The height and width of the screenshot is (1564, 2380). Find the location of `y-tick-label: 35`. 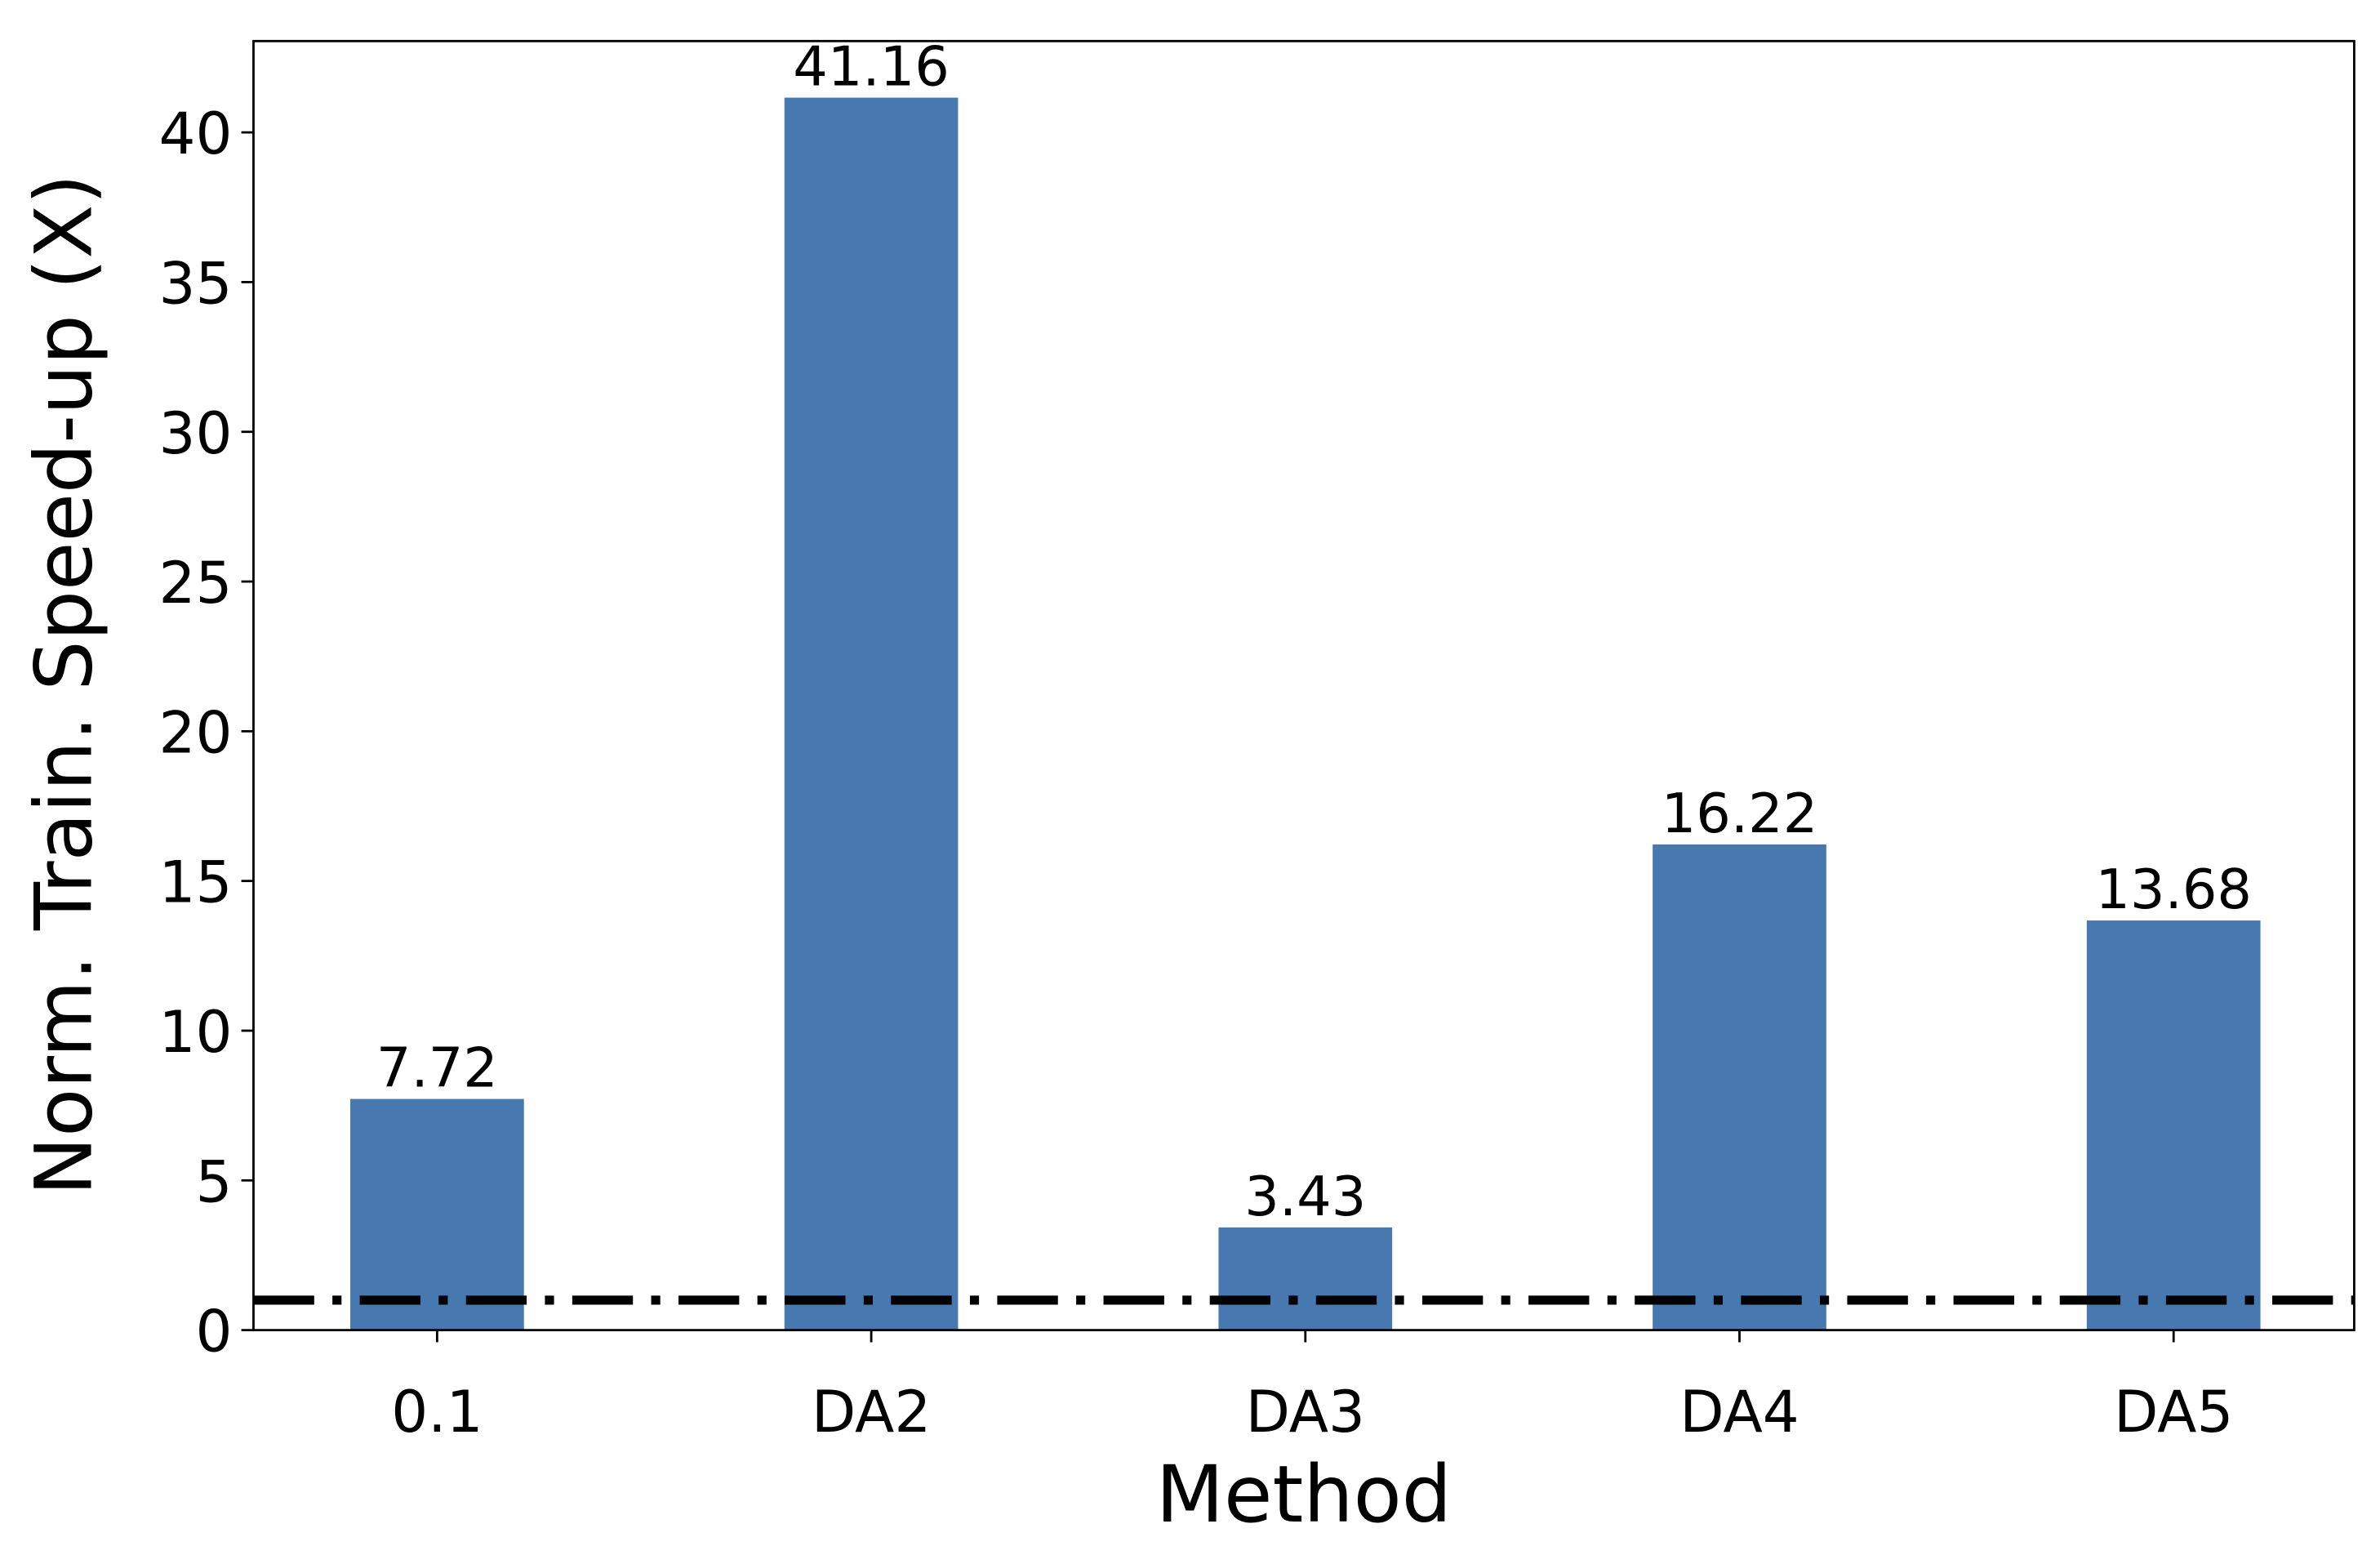

y-tick-label: 35 is located at coordinates (196, 283).